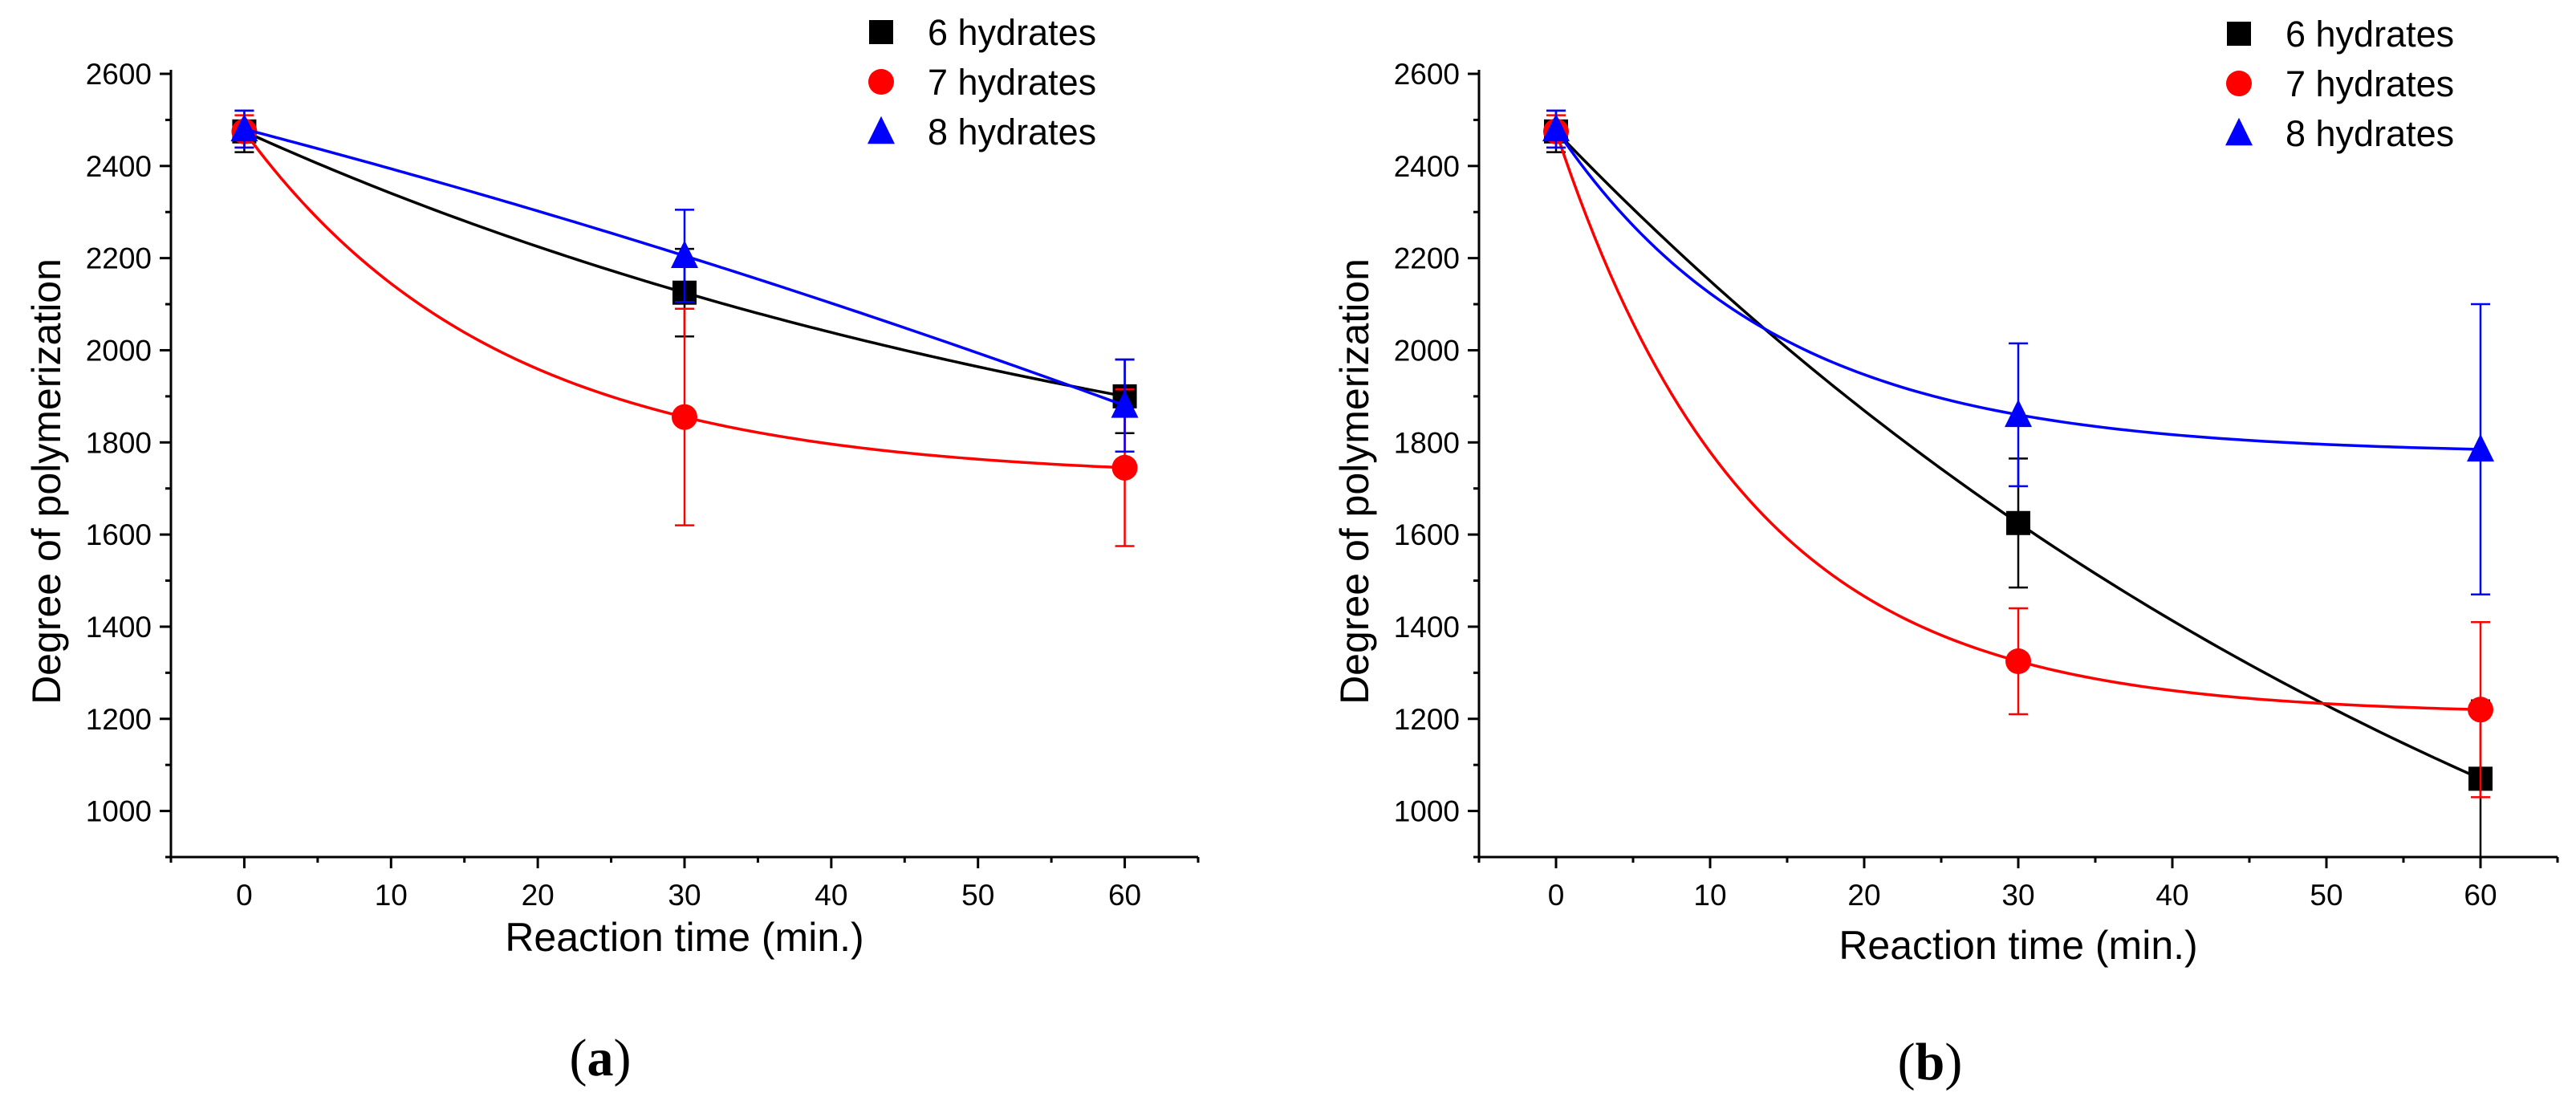 The image size is (2576, 1097). I want to click on panel-label-letter: b, so click(1931, 1062).